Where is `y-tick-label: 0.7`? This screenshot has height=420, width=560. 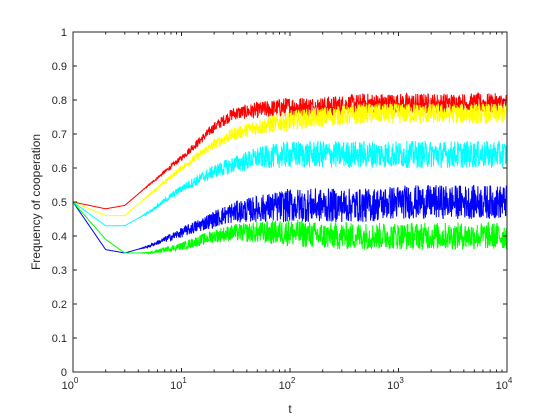 y-tick-label: 0.7 is located at coordinates (59, 135).